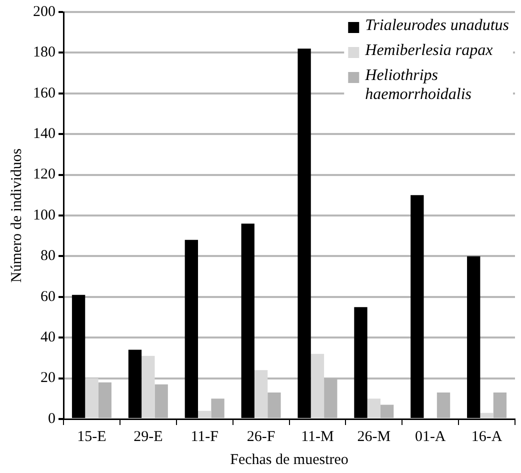 Image resolution: width=521 pixels, height=473 pixels. Describe the element at coordinates (261, 436) in the screenshot. I see `x-tick-label: 26-F` at that location.